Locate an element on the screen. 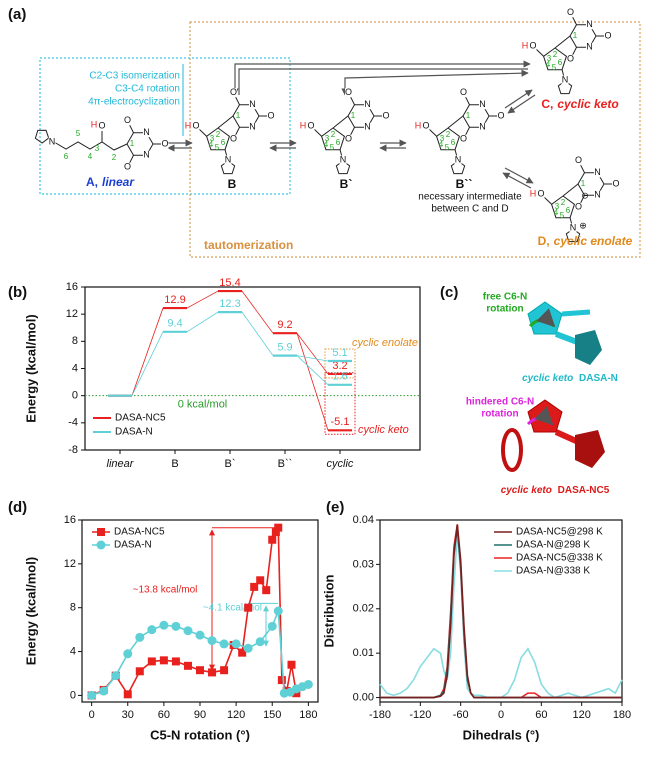 Image resolution: width=651 pixels, height=765 pixels. caption-part: DASA-N is located at coordinates (598, 378).